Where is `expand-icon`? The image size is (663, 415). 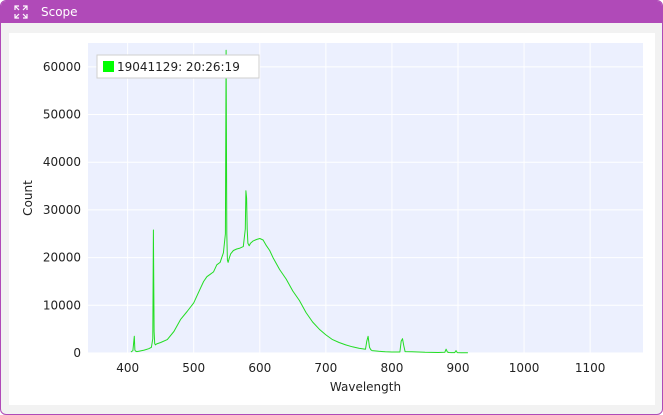
expand-icon is located at coordinates (21, 12).